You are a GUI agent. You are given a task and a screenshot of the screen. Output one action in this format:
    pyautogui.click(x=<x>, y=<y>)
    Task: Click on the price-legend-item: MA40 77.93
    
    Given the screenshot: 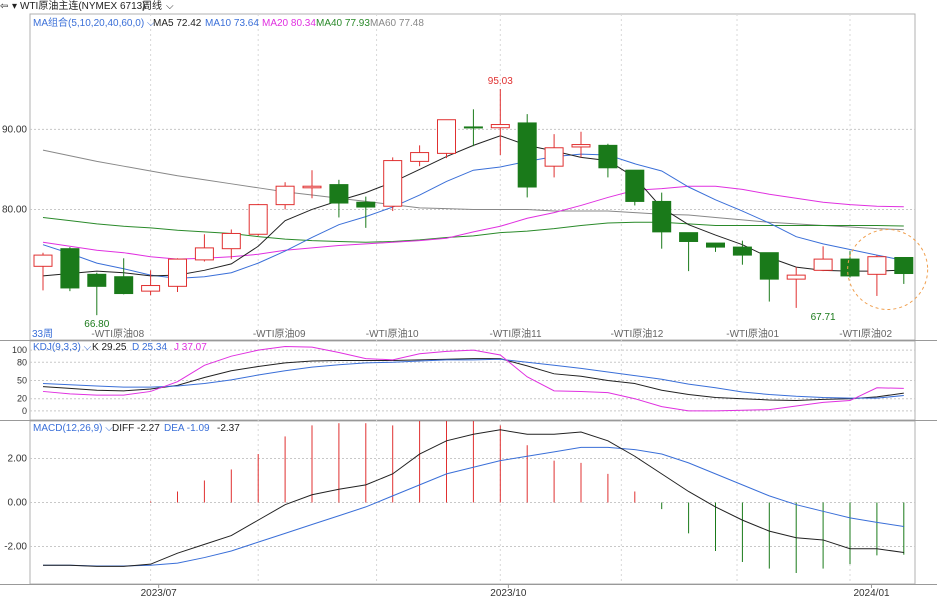 What is the action you would take?
    pyautogui.click(x=343, y=23)
    